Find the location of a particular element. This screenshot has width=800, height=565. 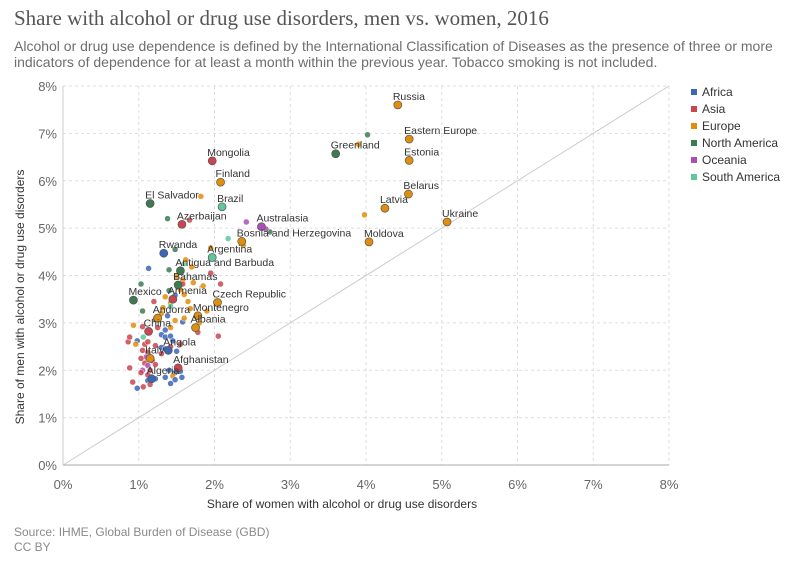

legend-label-south-america: South America is located at coordinates (741, 177).